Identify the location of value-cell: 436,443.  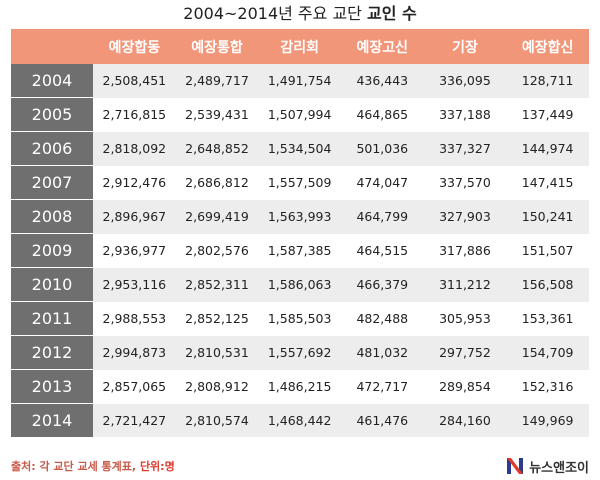
(382, 81).